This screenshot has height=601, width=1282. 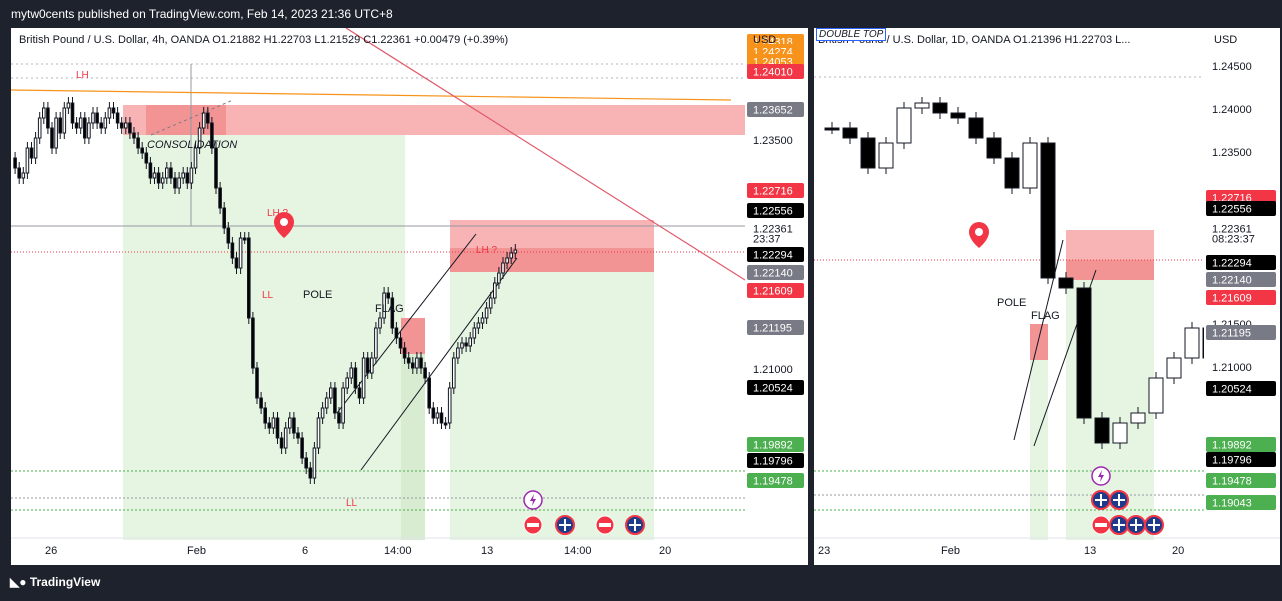 What do you see at coordinates (1232, 110) in the screenshot?
I see `y-tick-label: 1.24000` at bounding box center [1232, 110].